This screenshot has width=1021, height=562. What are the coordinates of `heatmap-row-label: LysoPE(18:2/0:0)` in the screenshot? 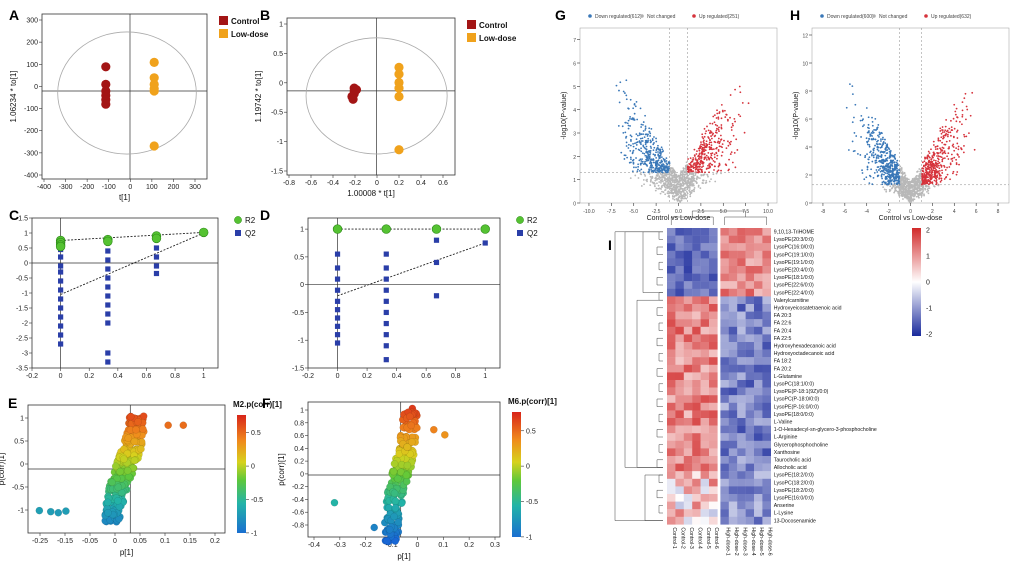 It's located at (794, 476).